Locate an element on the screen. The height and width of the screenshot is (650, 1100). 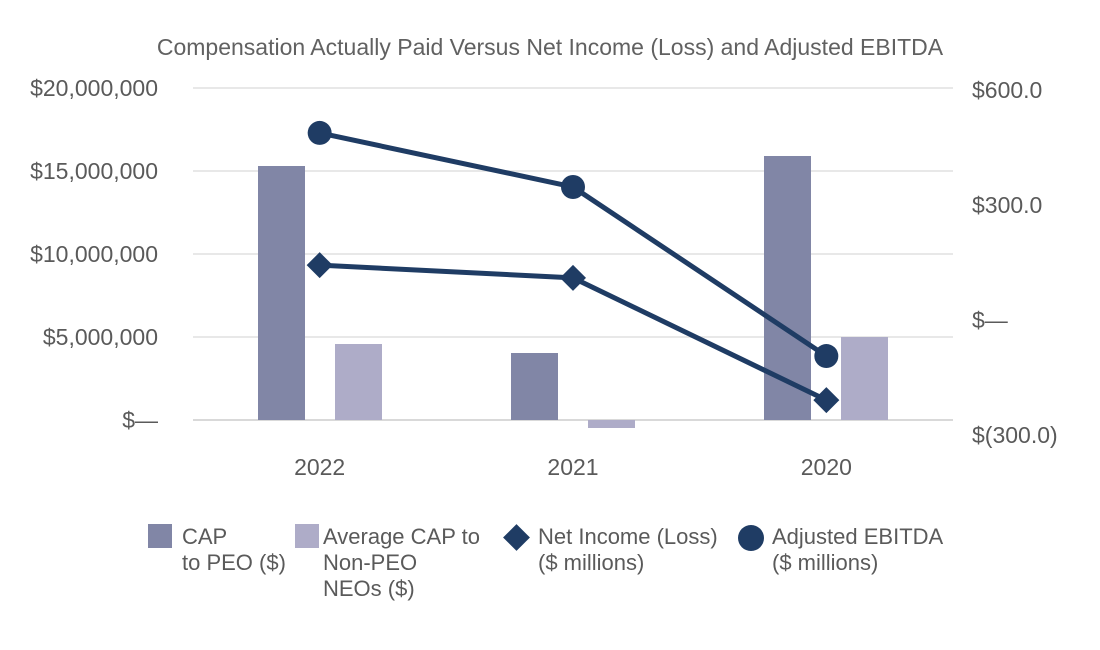
legend-label-avg-cap-non-peo: Average CAP to Non-PEO NEOs ($) is located at coordinates (401, 562).